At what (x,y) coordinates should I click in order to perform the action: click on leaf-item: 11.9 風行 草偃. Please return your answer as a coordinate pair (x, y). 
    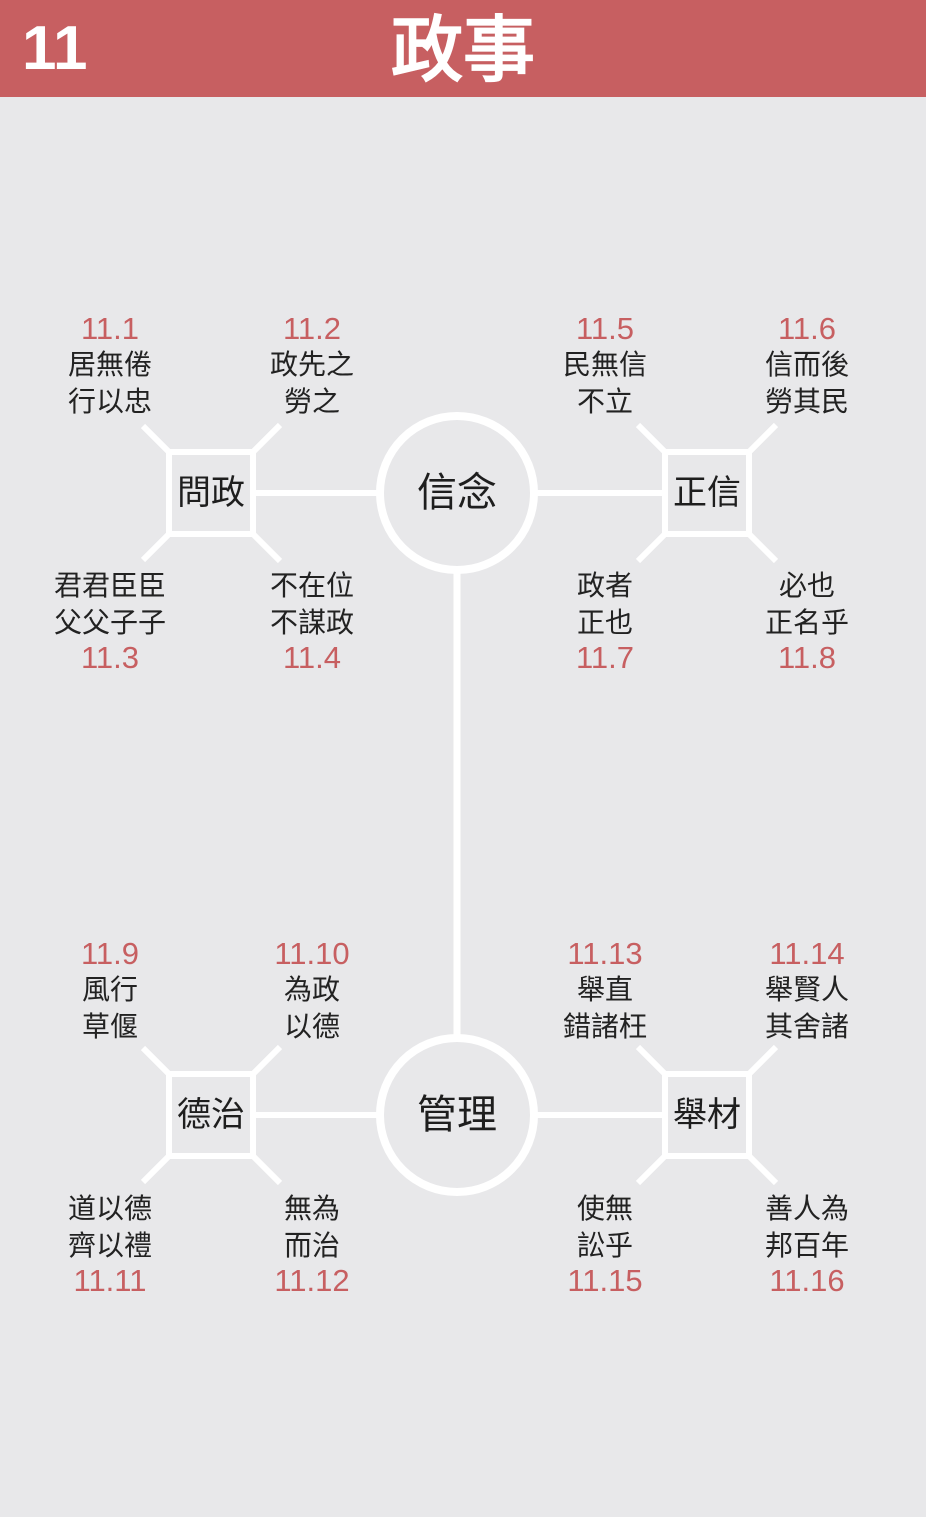
    Looking at the image, I should click on (110, 991).